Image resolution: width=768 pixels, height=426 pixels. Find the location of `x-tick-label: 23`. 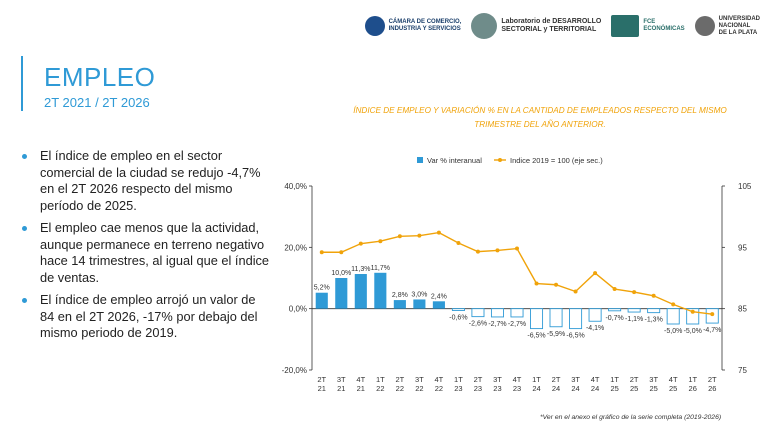

x-tick-label: 23 is located at coordinates (497, 388).